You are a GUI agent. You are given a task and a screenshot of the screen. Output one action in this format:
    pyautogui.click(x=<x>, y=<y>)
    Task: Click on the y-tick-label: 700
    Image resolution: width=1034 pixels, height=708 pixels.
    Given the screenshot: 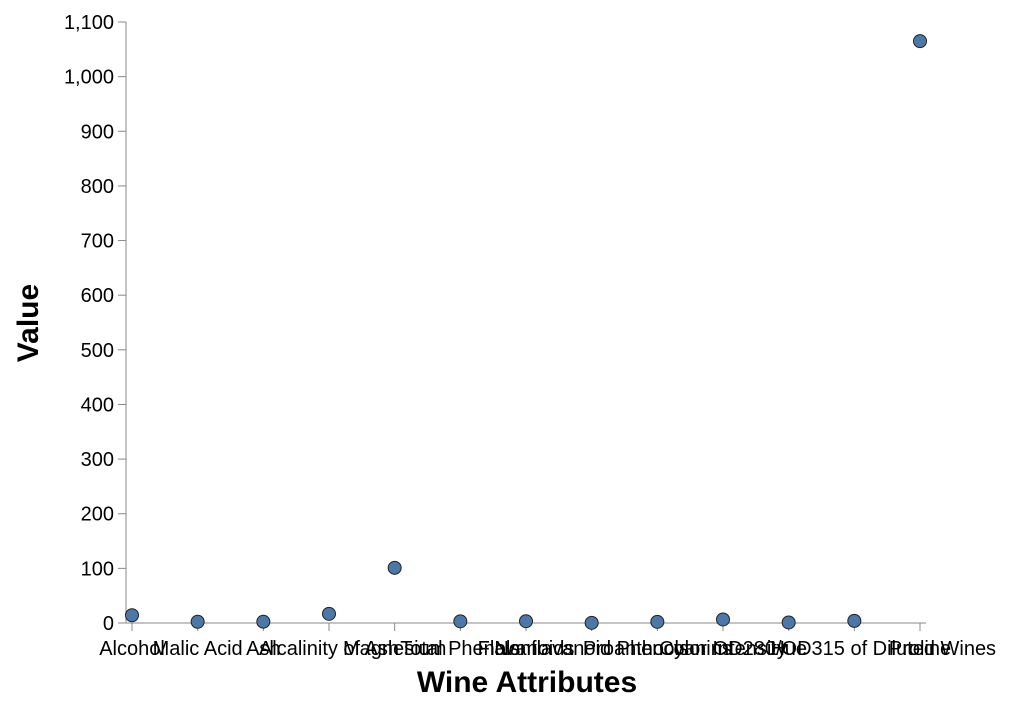 What is the action you would take?
    pyautogui.click(x=97, y=242)
    